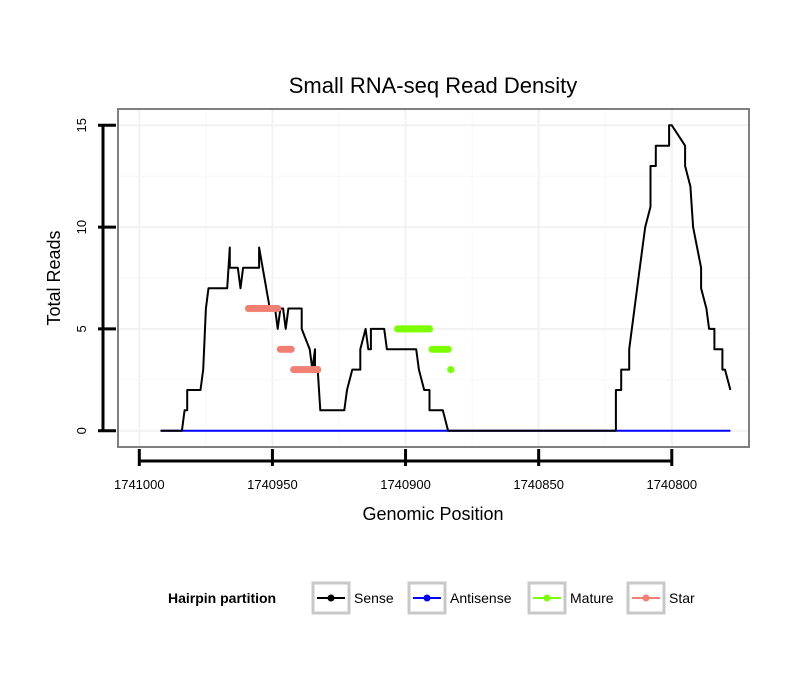 The height and width of the screenshot is (690, 810). Describe the element at coordinates (222, 598) in the screenshot. I see `legend-title: Hairpin partition` at that location.